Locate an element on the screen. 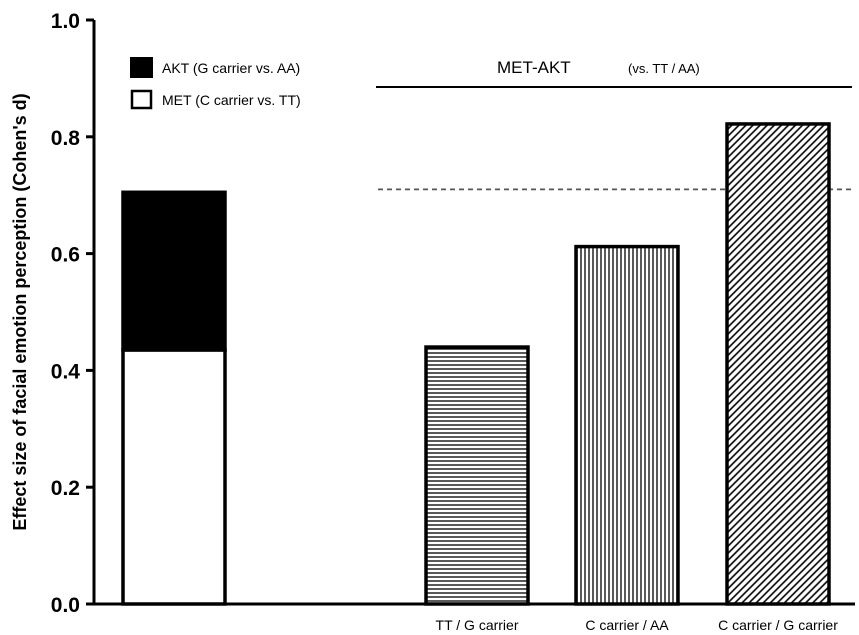 This screenshot has height=635, width=859. legend-swatch-akt is located at coordinates (141, 67).